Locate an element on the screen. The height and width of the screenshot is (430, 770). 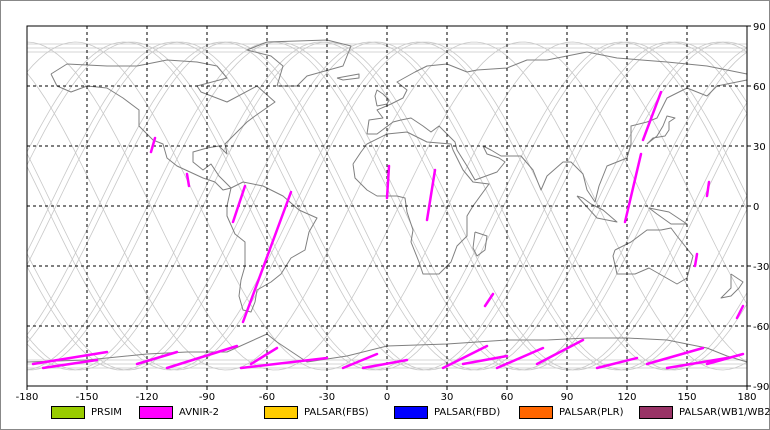
x-tick-label: -120 is located at coordinates (147, 396).